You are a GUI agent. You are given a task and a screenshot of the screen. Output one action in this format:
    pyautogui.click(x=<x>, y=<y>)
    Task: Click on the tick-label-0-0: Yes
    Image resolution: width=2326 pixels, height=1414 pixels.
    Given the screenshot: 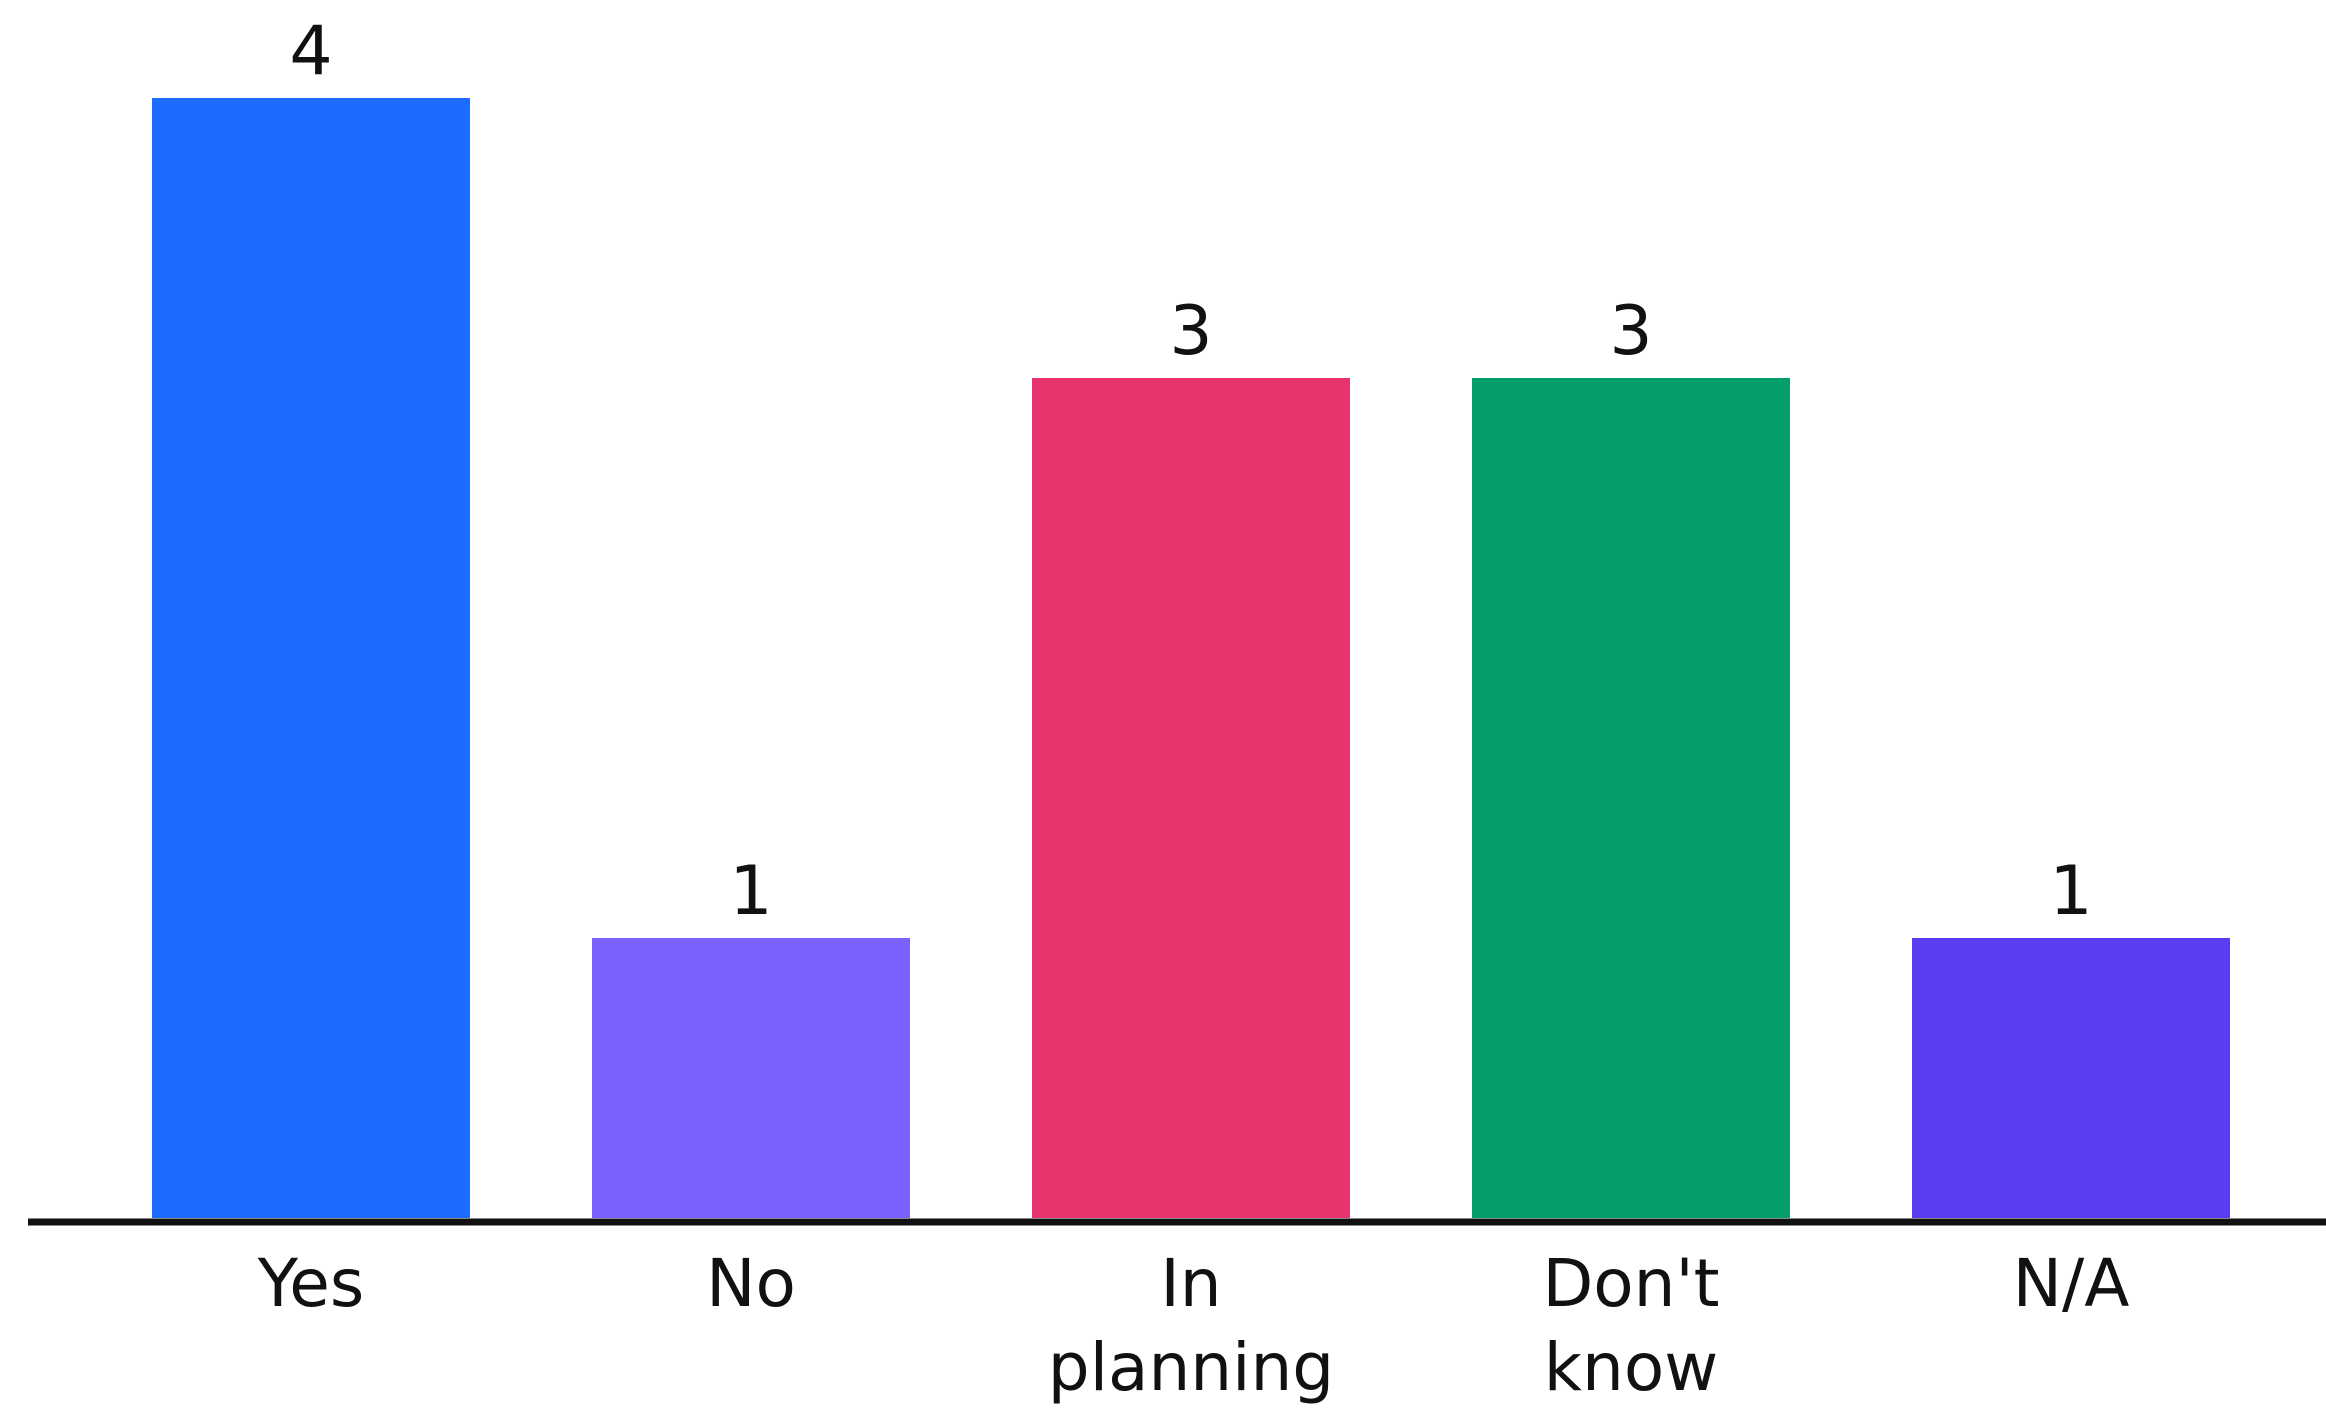 What is the action you would take?
    pyautogui.click(x=311, y=1283)
    